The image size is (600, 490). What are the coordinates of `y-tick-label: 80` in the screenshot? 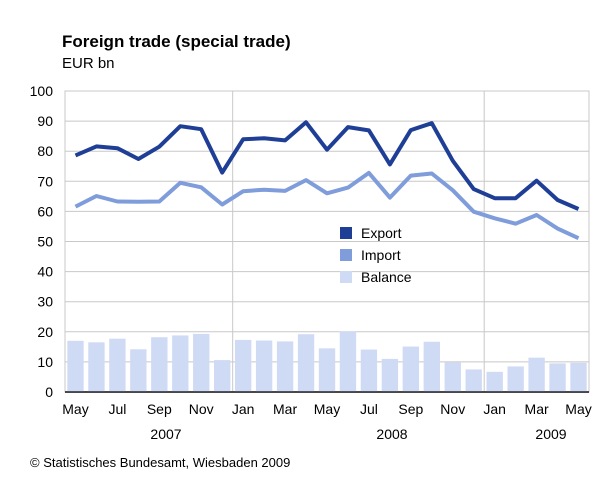 It's located at (45, 151).